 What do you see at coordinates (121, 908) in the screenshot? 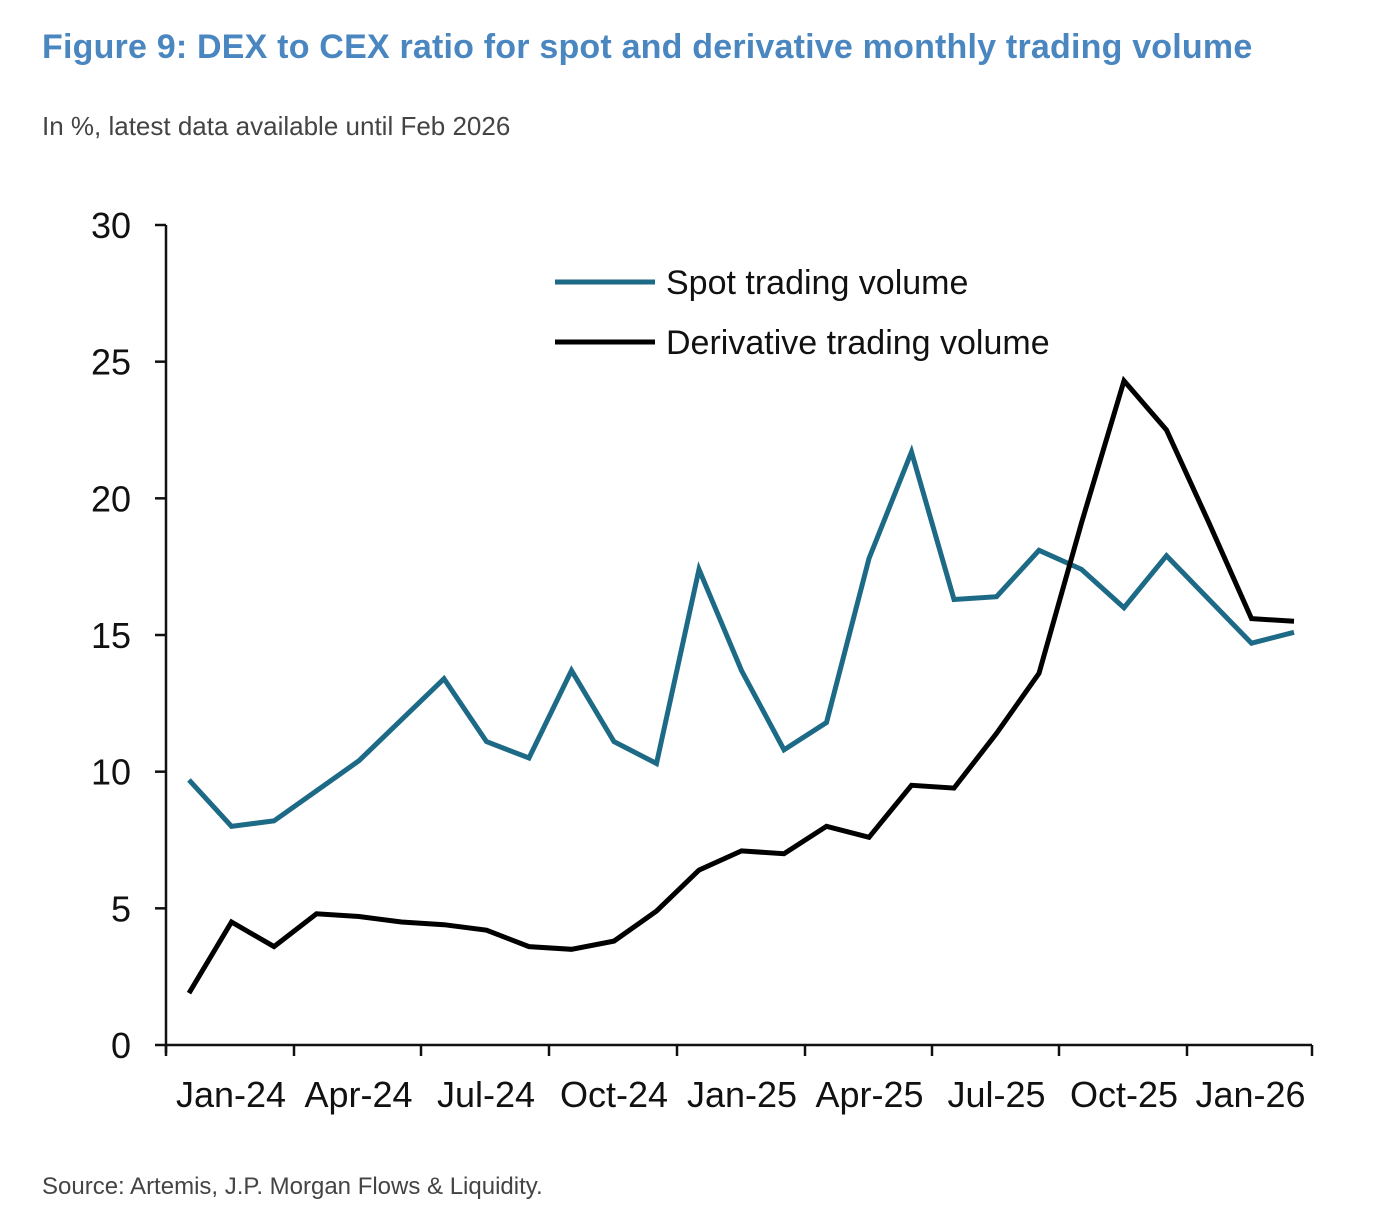
I see `y-tick-label: 5` at bounding box center [121, 908].